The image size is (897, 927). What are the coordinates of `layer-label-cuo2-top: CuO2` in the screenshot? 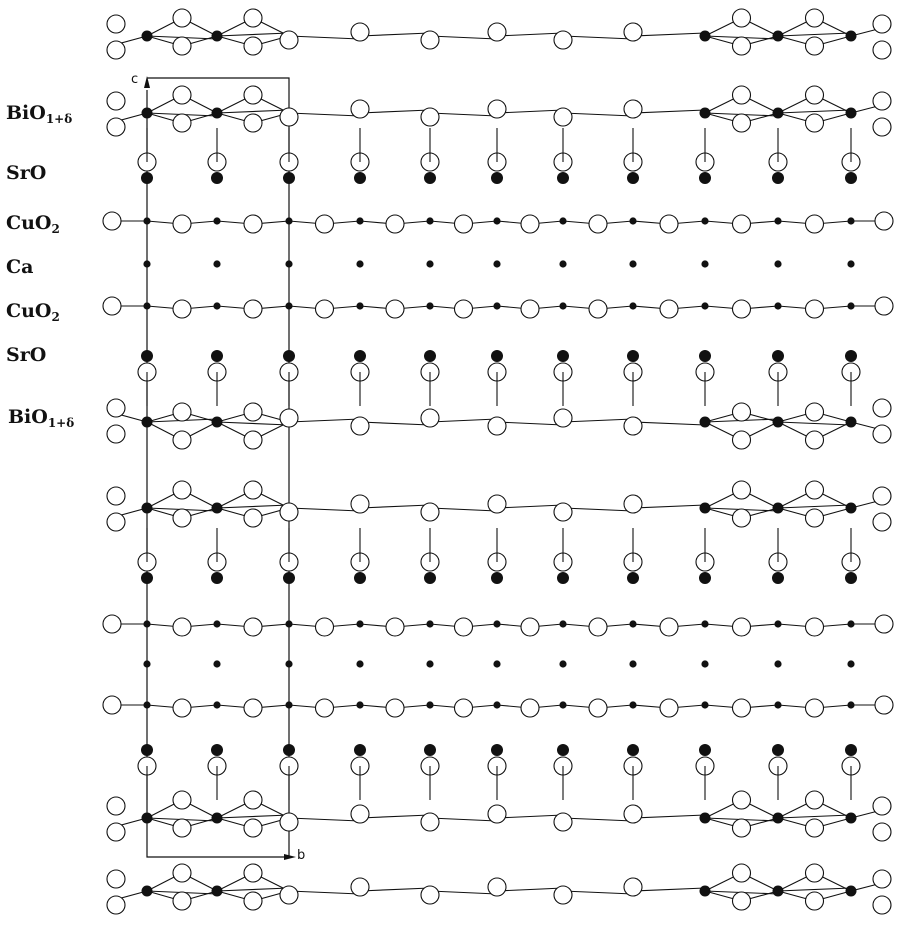 It's located at (33, 224).